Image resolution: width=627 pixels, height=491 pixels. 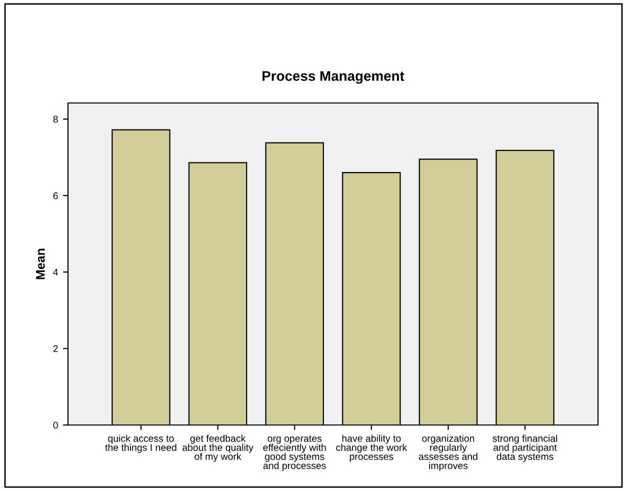 What do you see at coordinates (218, 448) in the screenshot?
I see `x-tick-label: get feedback about the quality of my work` at bounding box center [218, 448].